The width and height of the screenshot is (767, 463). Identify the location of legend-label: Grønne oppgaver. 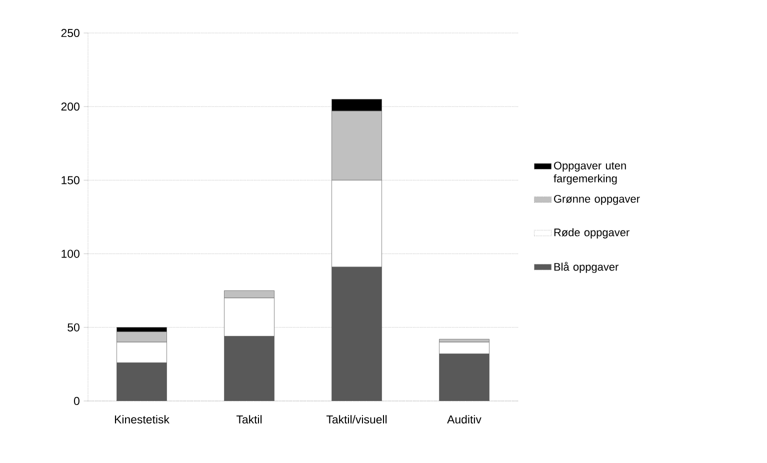
(597, 199).